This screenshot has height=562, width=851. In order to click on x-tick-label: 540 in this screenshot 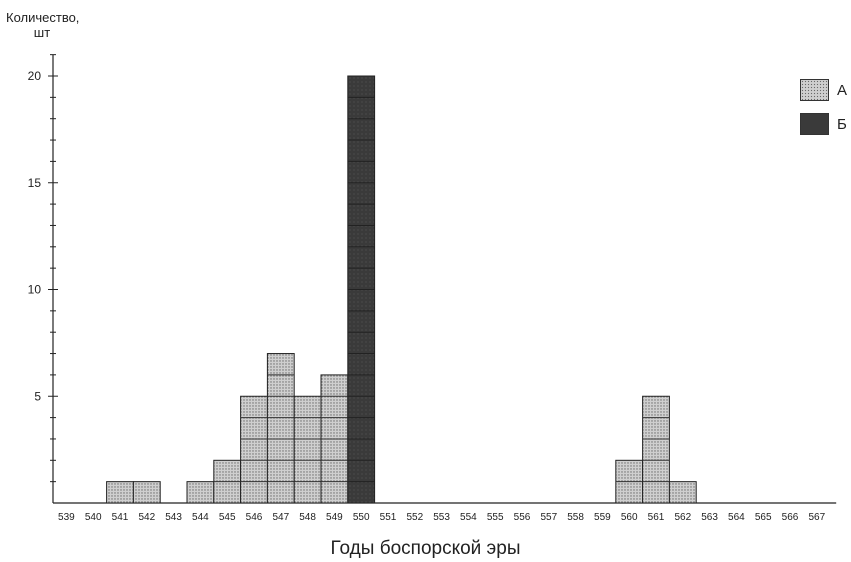, I will do `click(93, 517)`.